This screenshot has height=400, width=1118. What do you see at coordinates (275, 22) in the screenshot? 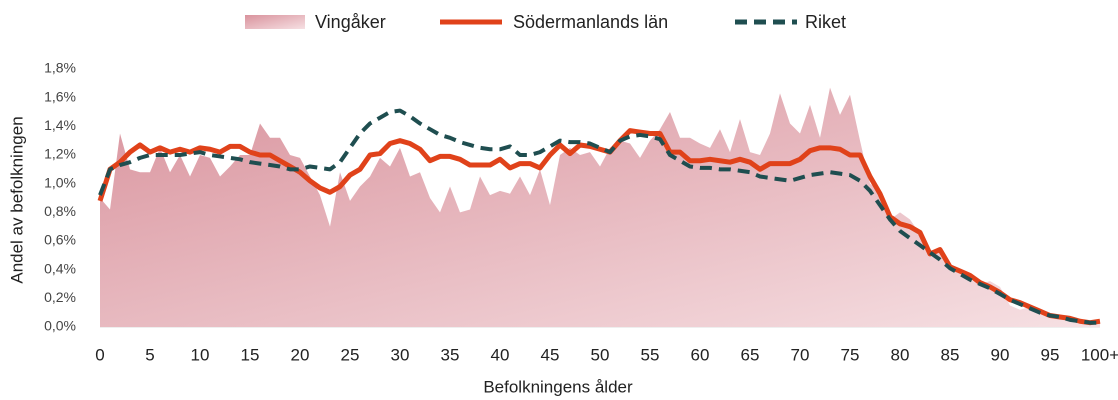
I see `legend-swatch` at bounding box center [275, 22].